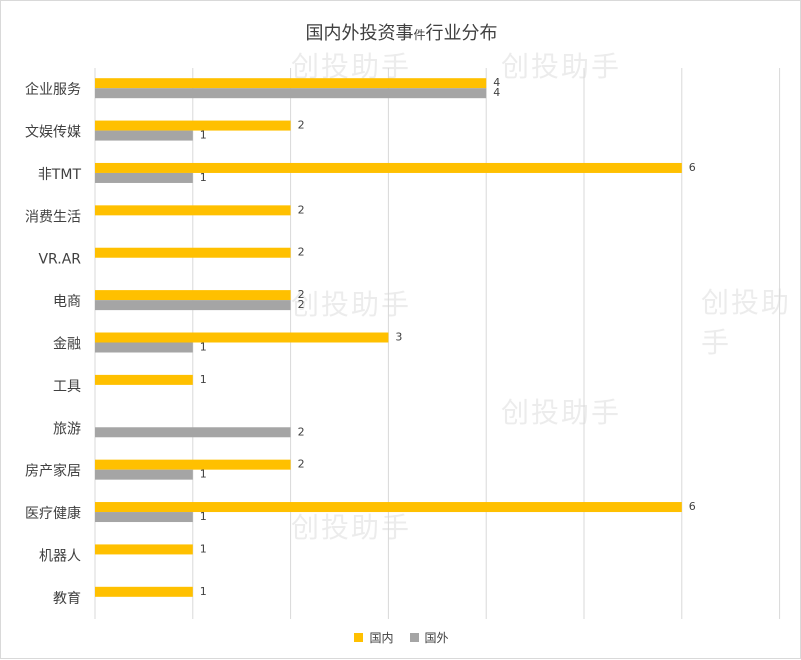 This screenshot has width=801, height=660. I want to click on category-label: 文娱传媒, so click(53, 133).